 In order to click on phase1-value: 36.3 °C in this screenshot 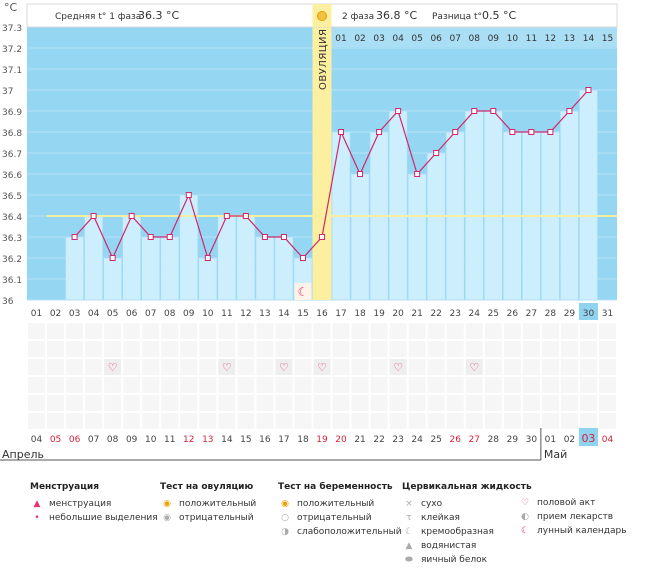, I will do `click(158, 15)`.